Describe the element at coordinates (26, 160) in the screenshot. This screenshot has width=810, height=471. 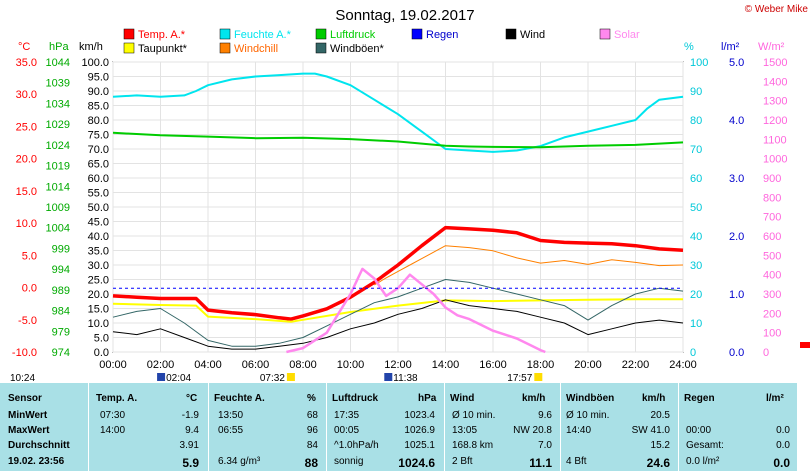
I see `axis-tick-temp: 20.0` at that location.